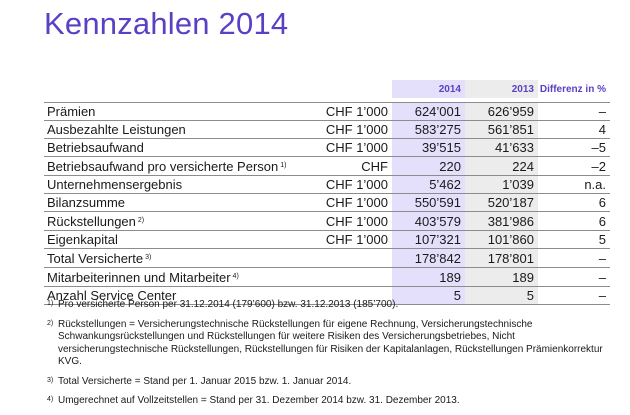  I want to click on value-2014: 624’001, so click(428, 111).